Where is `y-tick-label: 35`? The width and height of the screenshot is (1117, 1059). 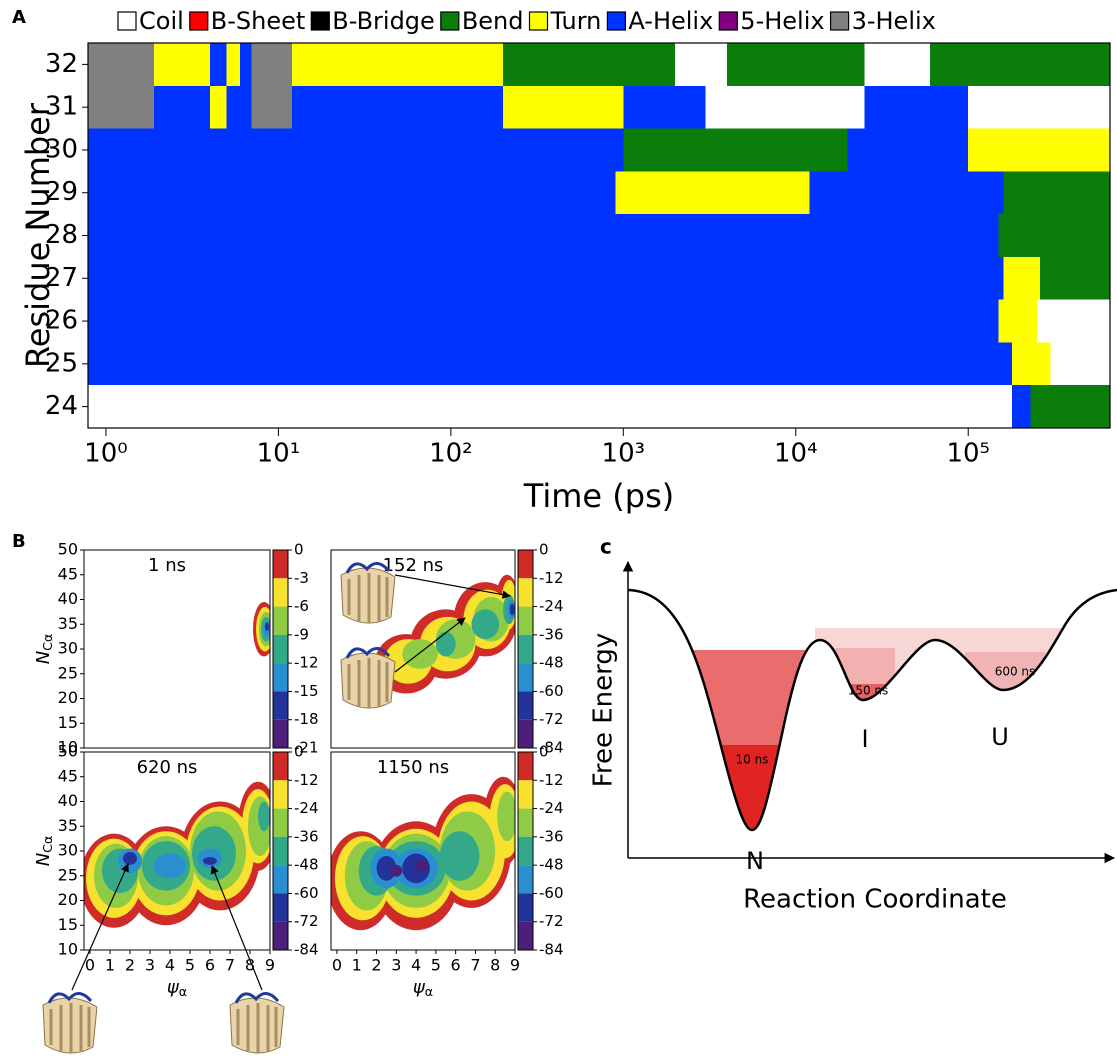 y-tick-label: 35 is located at coordinates (68, 623).